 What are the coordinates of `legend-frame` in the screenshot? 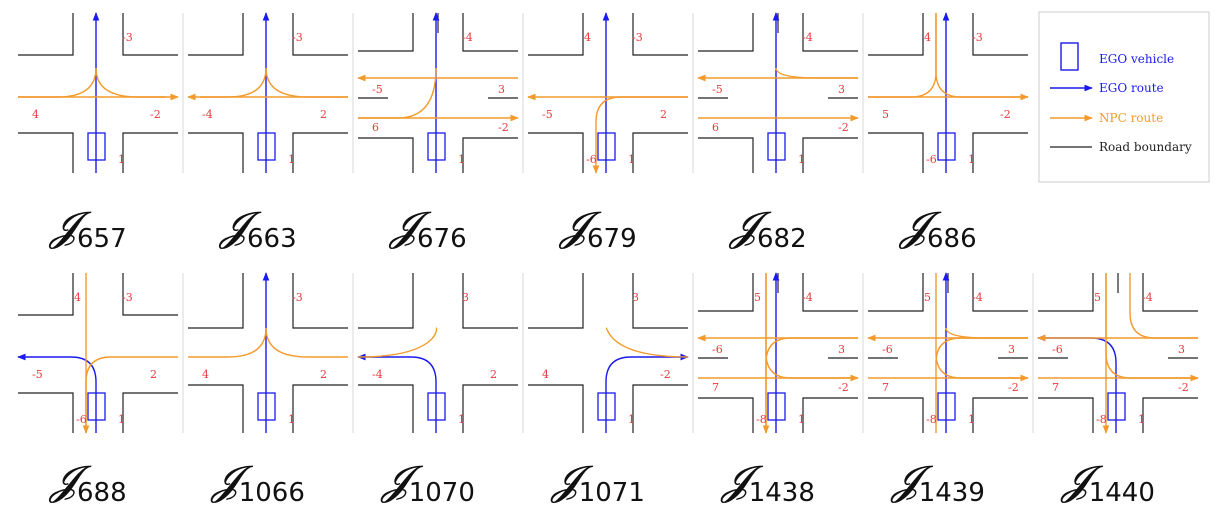 It's located at (1124, 97).